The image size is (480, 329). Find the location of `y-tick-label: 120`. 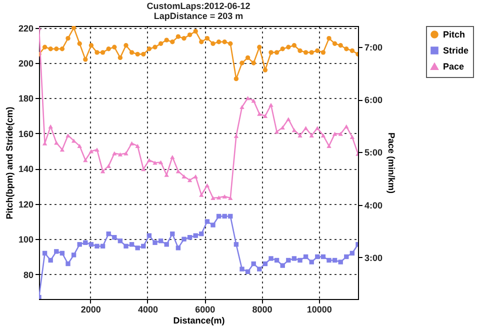

y-tick-label: 120 is located at coordinates (26, 204).